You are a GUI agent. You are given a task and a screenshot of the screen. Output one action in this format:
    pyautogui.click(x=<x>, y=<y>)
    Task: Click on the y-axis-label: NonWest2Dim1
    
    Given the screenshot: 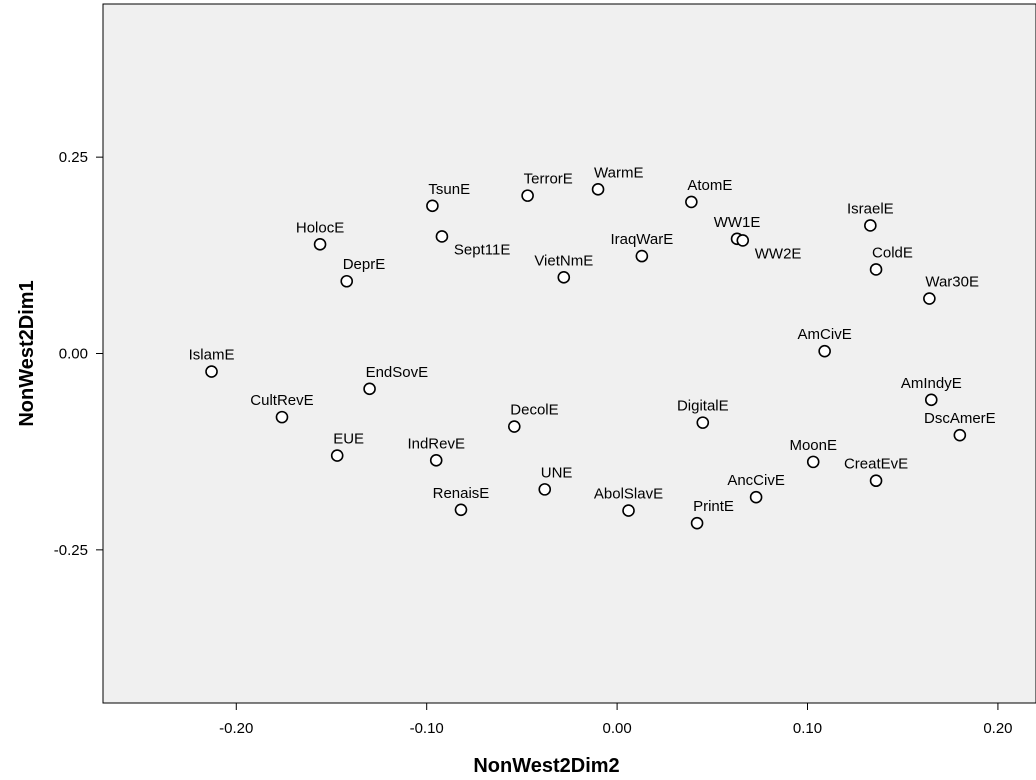 What is the action you would take?
    pyautogui.click(x=27, y=353)
    